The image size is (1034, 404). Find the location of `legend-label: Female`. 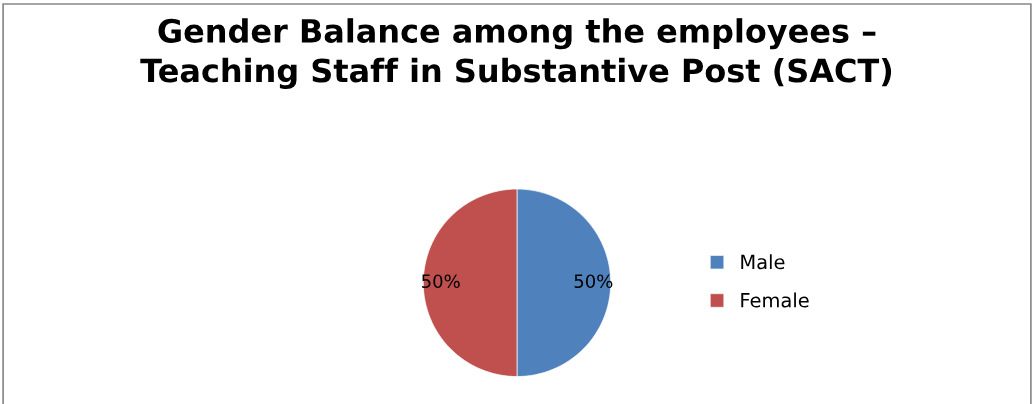

legend-label: Female is located at coordinates (775, 300).